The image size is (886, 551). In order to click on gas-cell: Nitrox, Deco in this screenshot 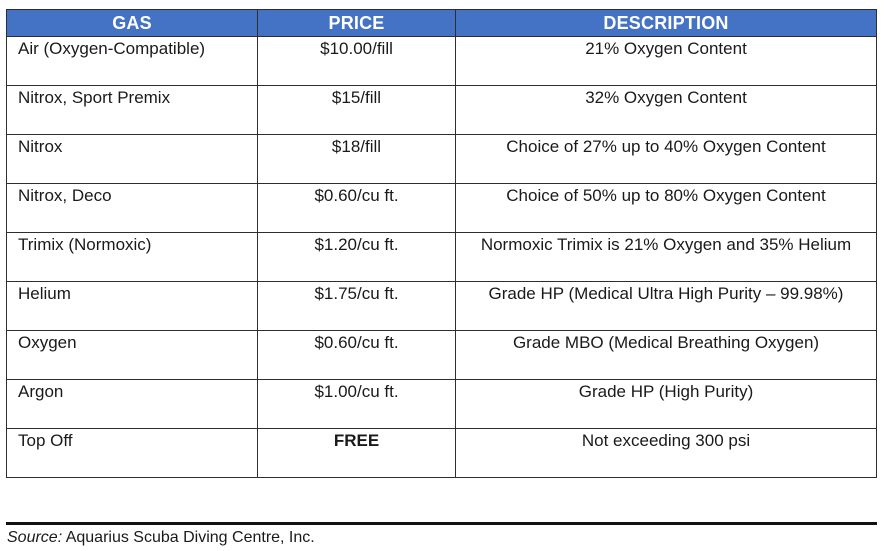, I will do `click(132, 208)`.